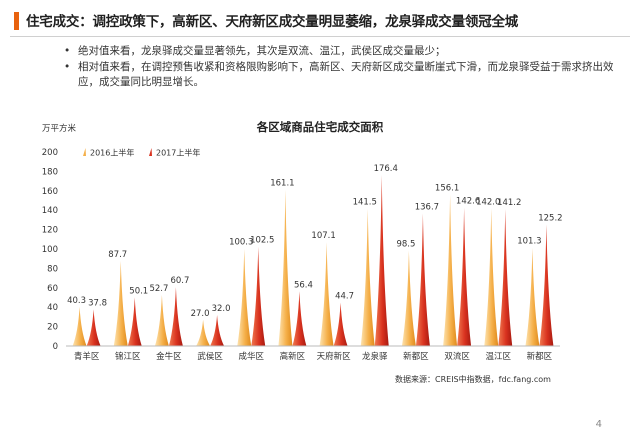 The image size is (640, 438). Describe the element at coordinates (313, 353) in the screenshot. I see `x-axis: 青羊区 锦江区 金牛区 武侯区 成华区 高新区 天府新区 龙泉驿 新都区 双流区 温江区 新都区` at that location.